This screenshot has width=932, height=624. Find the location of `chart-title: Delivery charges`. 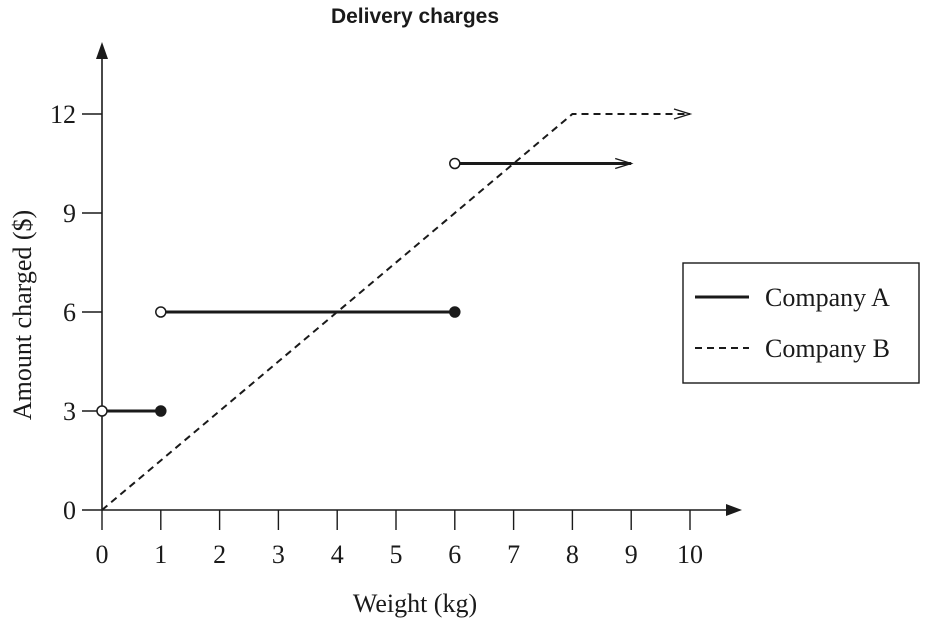

chart-title: Delivery charges is located at coordinates (415, 16).